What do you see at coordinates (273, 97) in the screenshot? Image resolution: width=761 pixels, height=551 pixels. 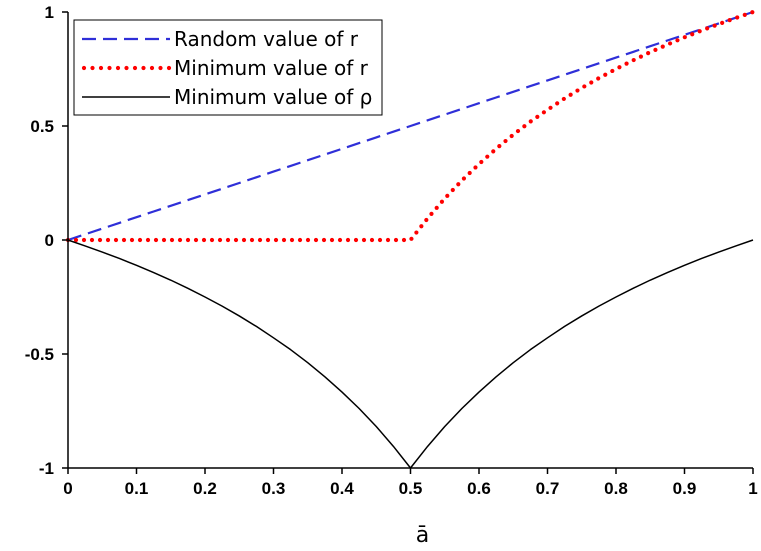 I see `legend-label: Minimum value of ρ` at bounding box center [273, 97].